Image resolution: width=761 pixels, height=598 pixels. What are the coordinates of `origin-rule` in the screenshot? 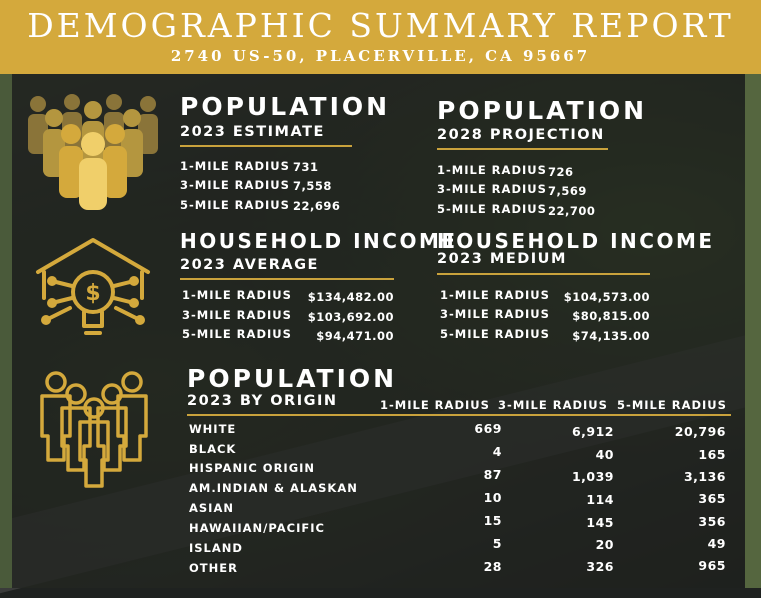 It's located at (459, 415).